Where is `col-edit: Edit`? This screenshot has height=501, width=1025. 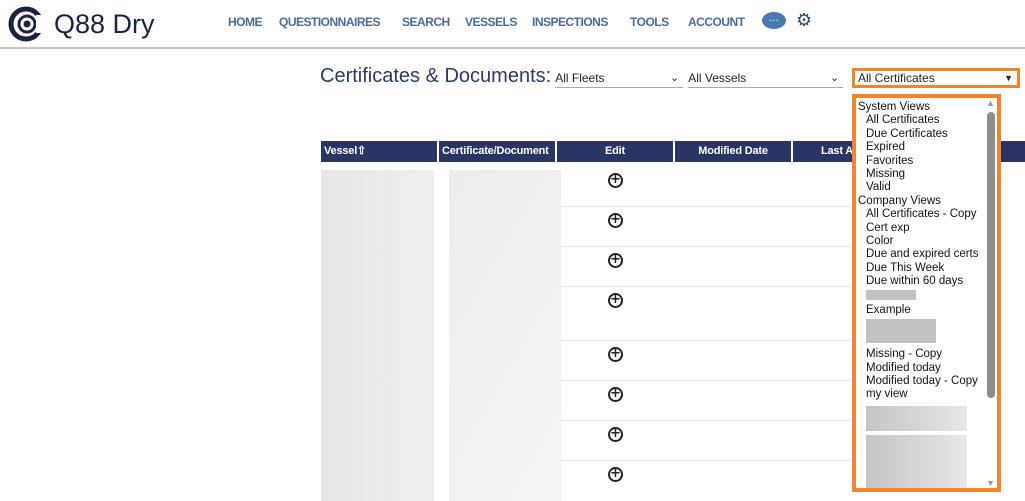 col-edit: Edit is located at coordinates (615, 151).